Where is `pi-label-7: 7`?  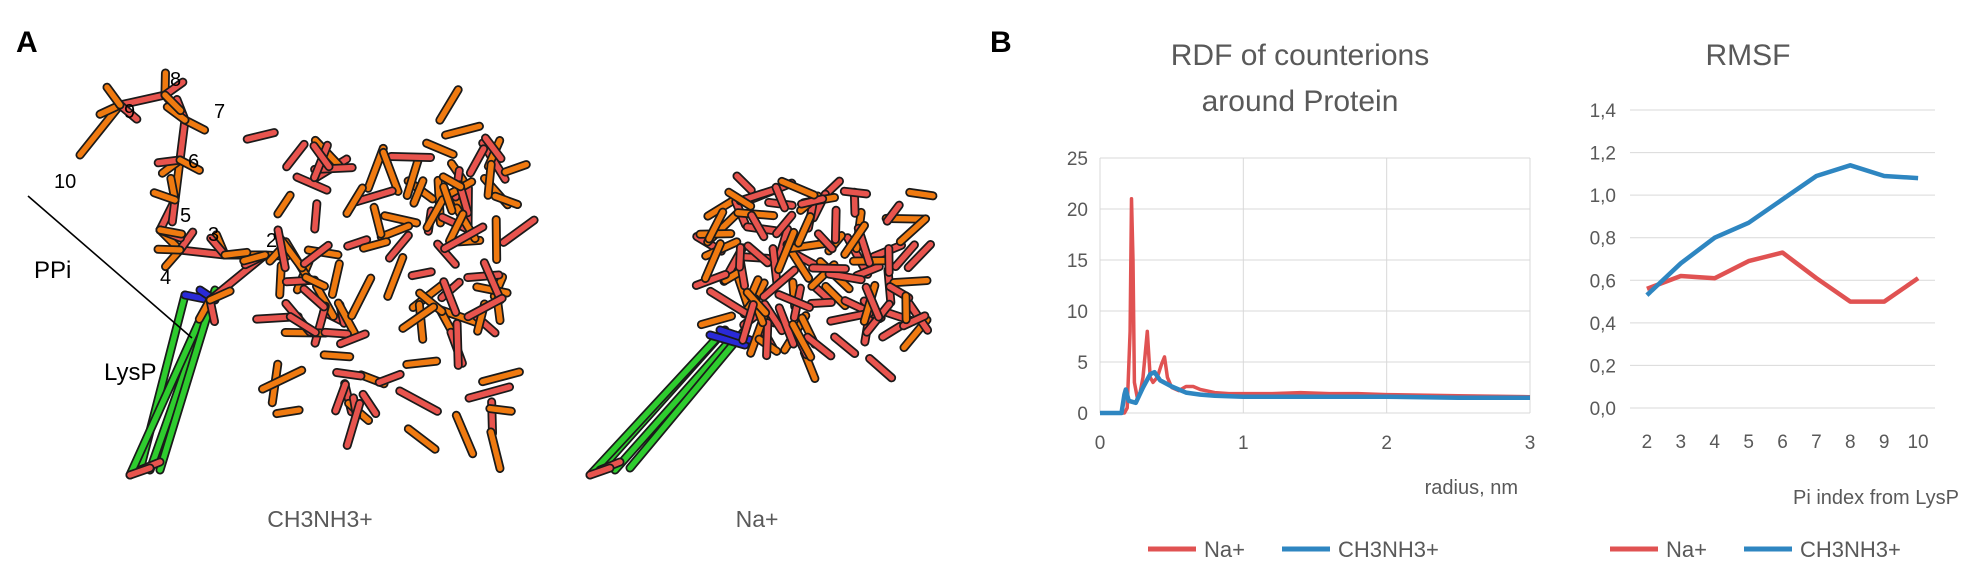
pi-label-7: 7 is located at coordinates (219, 112).